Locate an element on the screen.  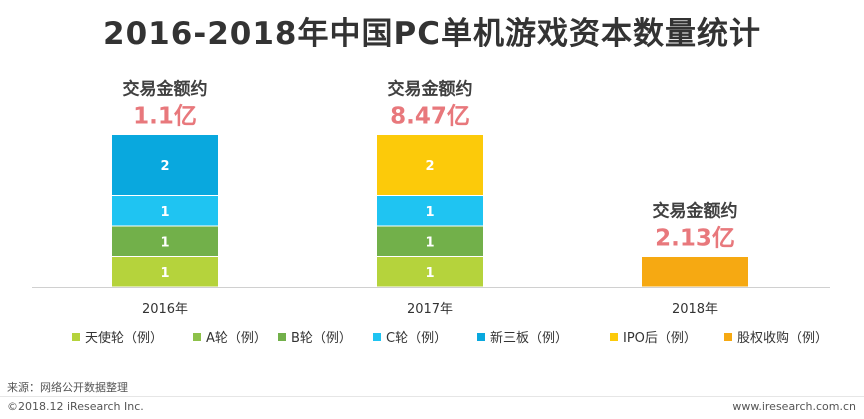
legend-label: IPO后（例） is located at coordinates (660, 338).